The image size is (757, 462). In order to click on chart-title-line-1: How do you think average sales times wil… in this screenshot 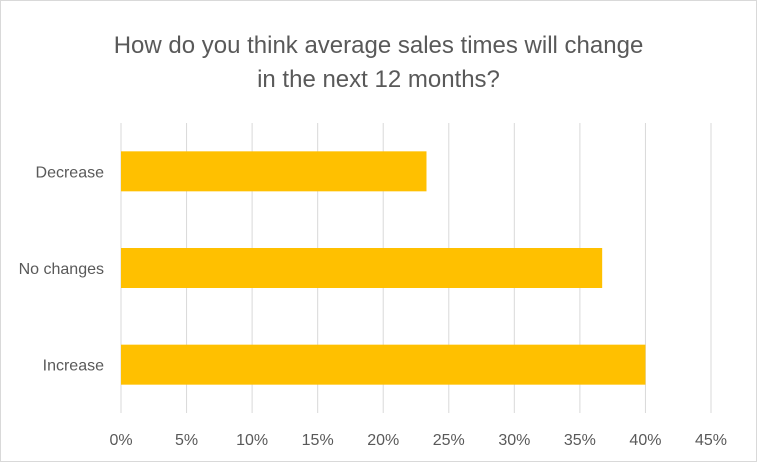, I will do `click(378, 45)`.